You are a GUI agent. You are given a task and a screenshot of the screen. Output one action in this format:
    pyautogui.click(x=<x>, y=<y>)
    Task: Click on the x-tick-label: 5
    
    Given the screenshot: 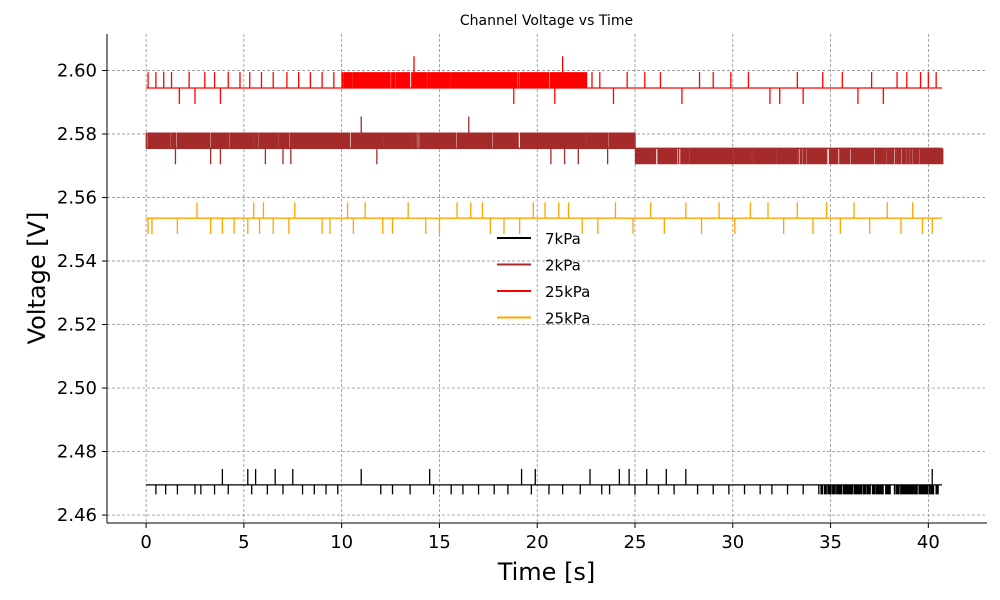 What is the action you would take?
    pyautogui.click(x=243, y=542)
    